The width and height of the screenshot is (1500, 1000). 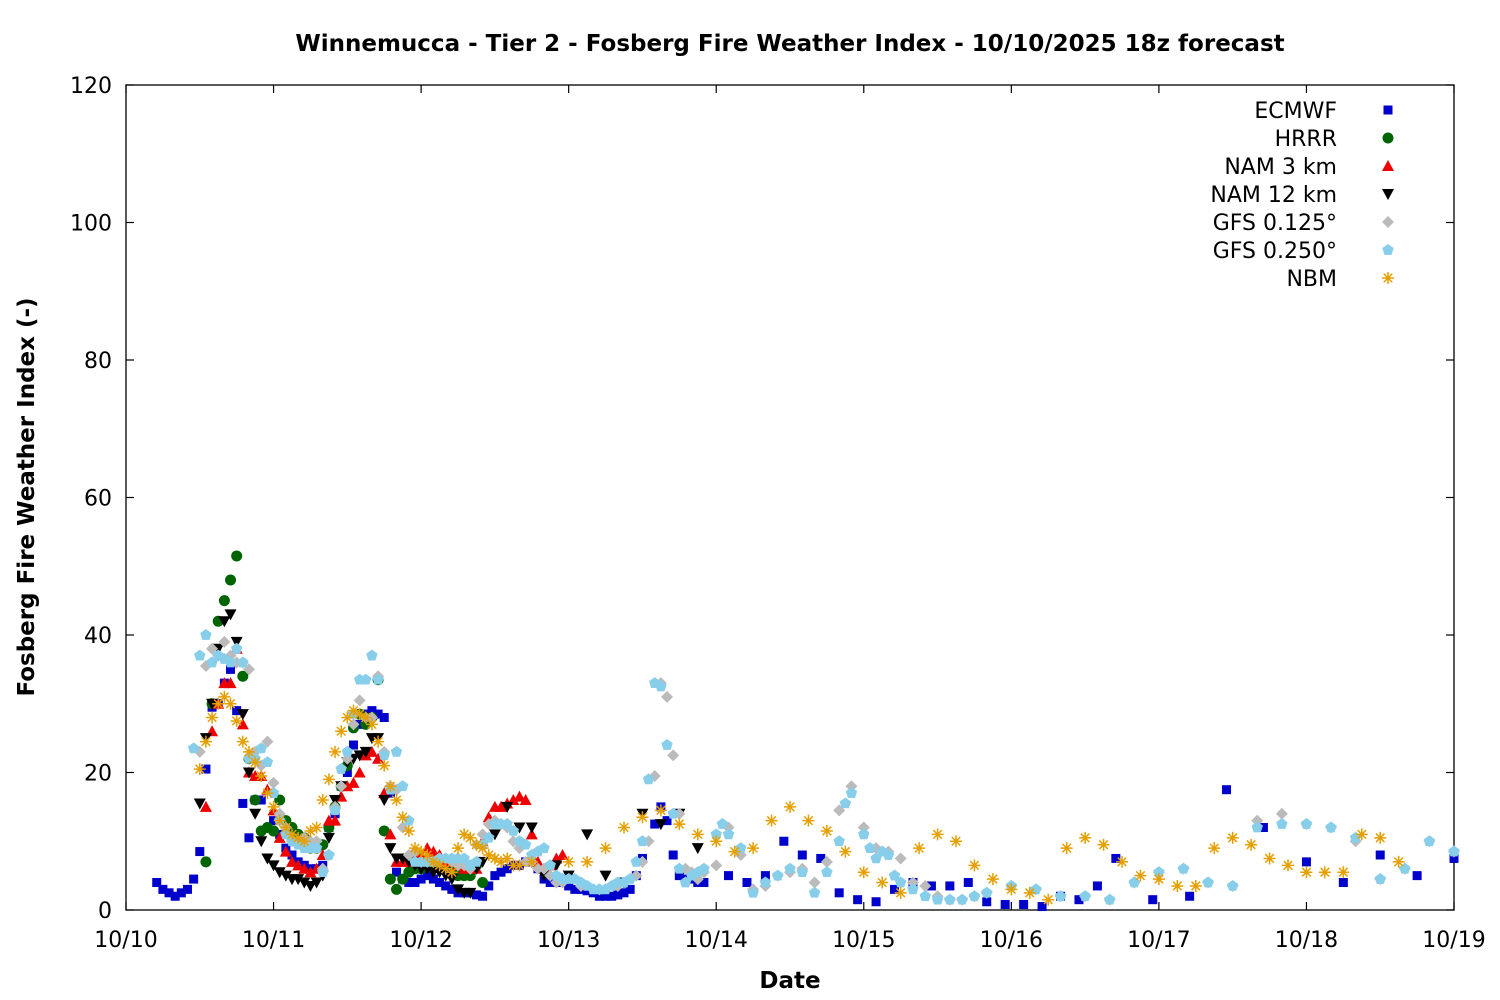 What do you see at coordinates (1388, 110) in the screenshot?
I see `legend-marker` at bounding box center [1388, 110].